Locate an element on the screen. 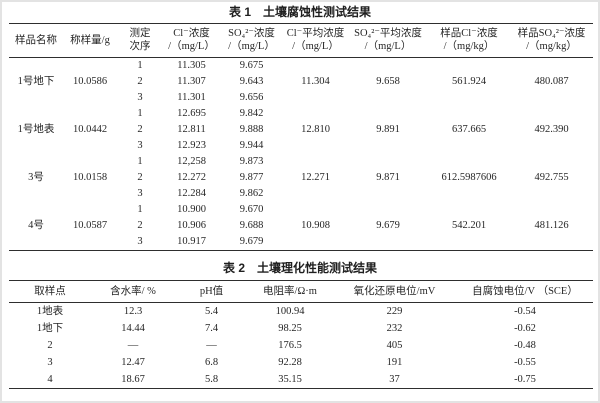 This screenshot has width=600, height=403. ph-cell: 7.4 is located at coordinates (211, 328).